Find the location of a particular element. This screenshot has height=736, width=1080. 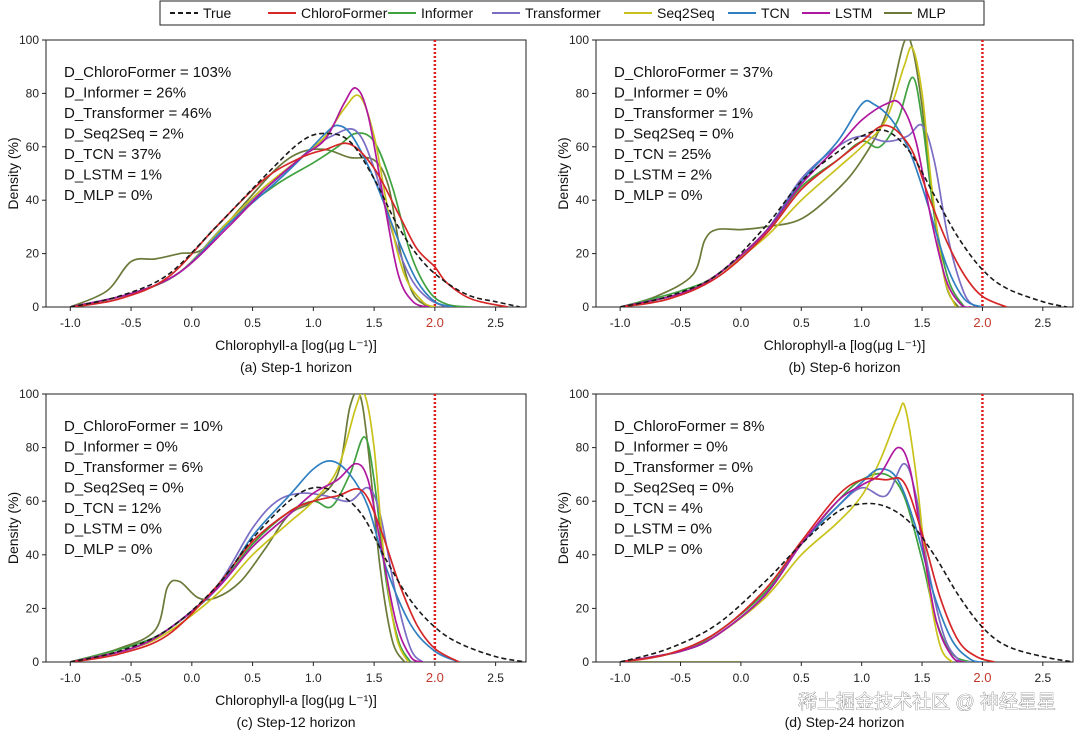

panel-caption-b: (b) Step-6 horizon is located at coordinates (844, 367).